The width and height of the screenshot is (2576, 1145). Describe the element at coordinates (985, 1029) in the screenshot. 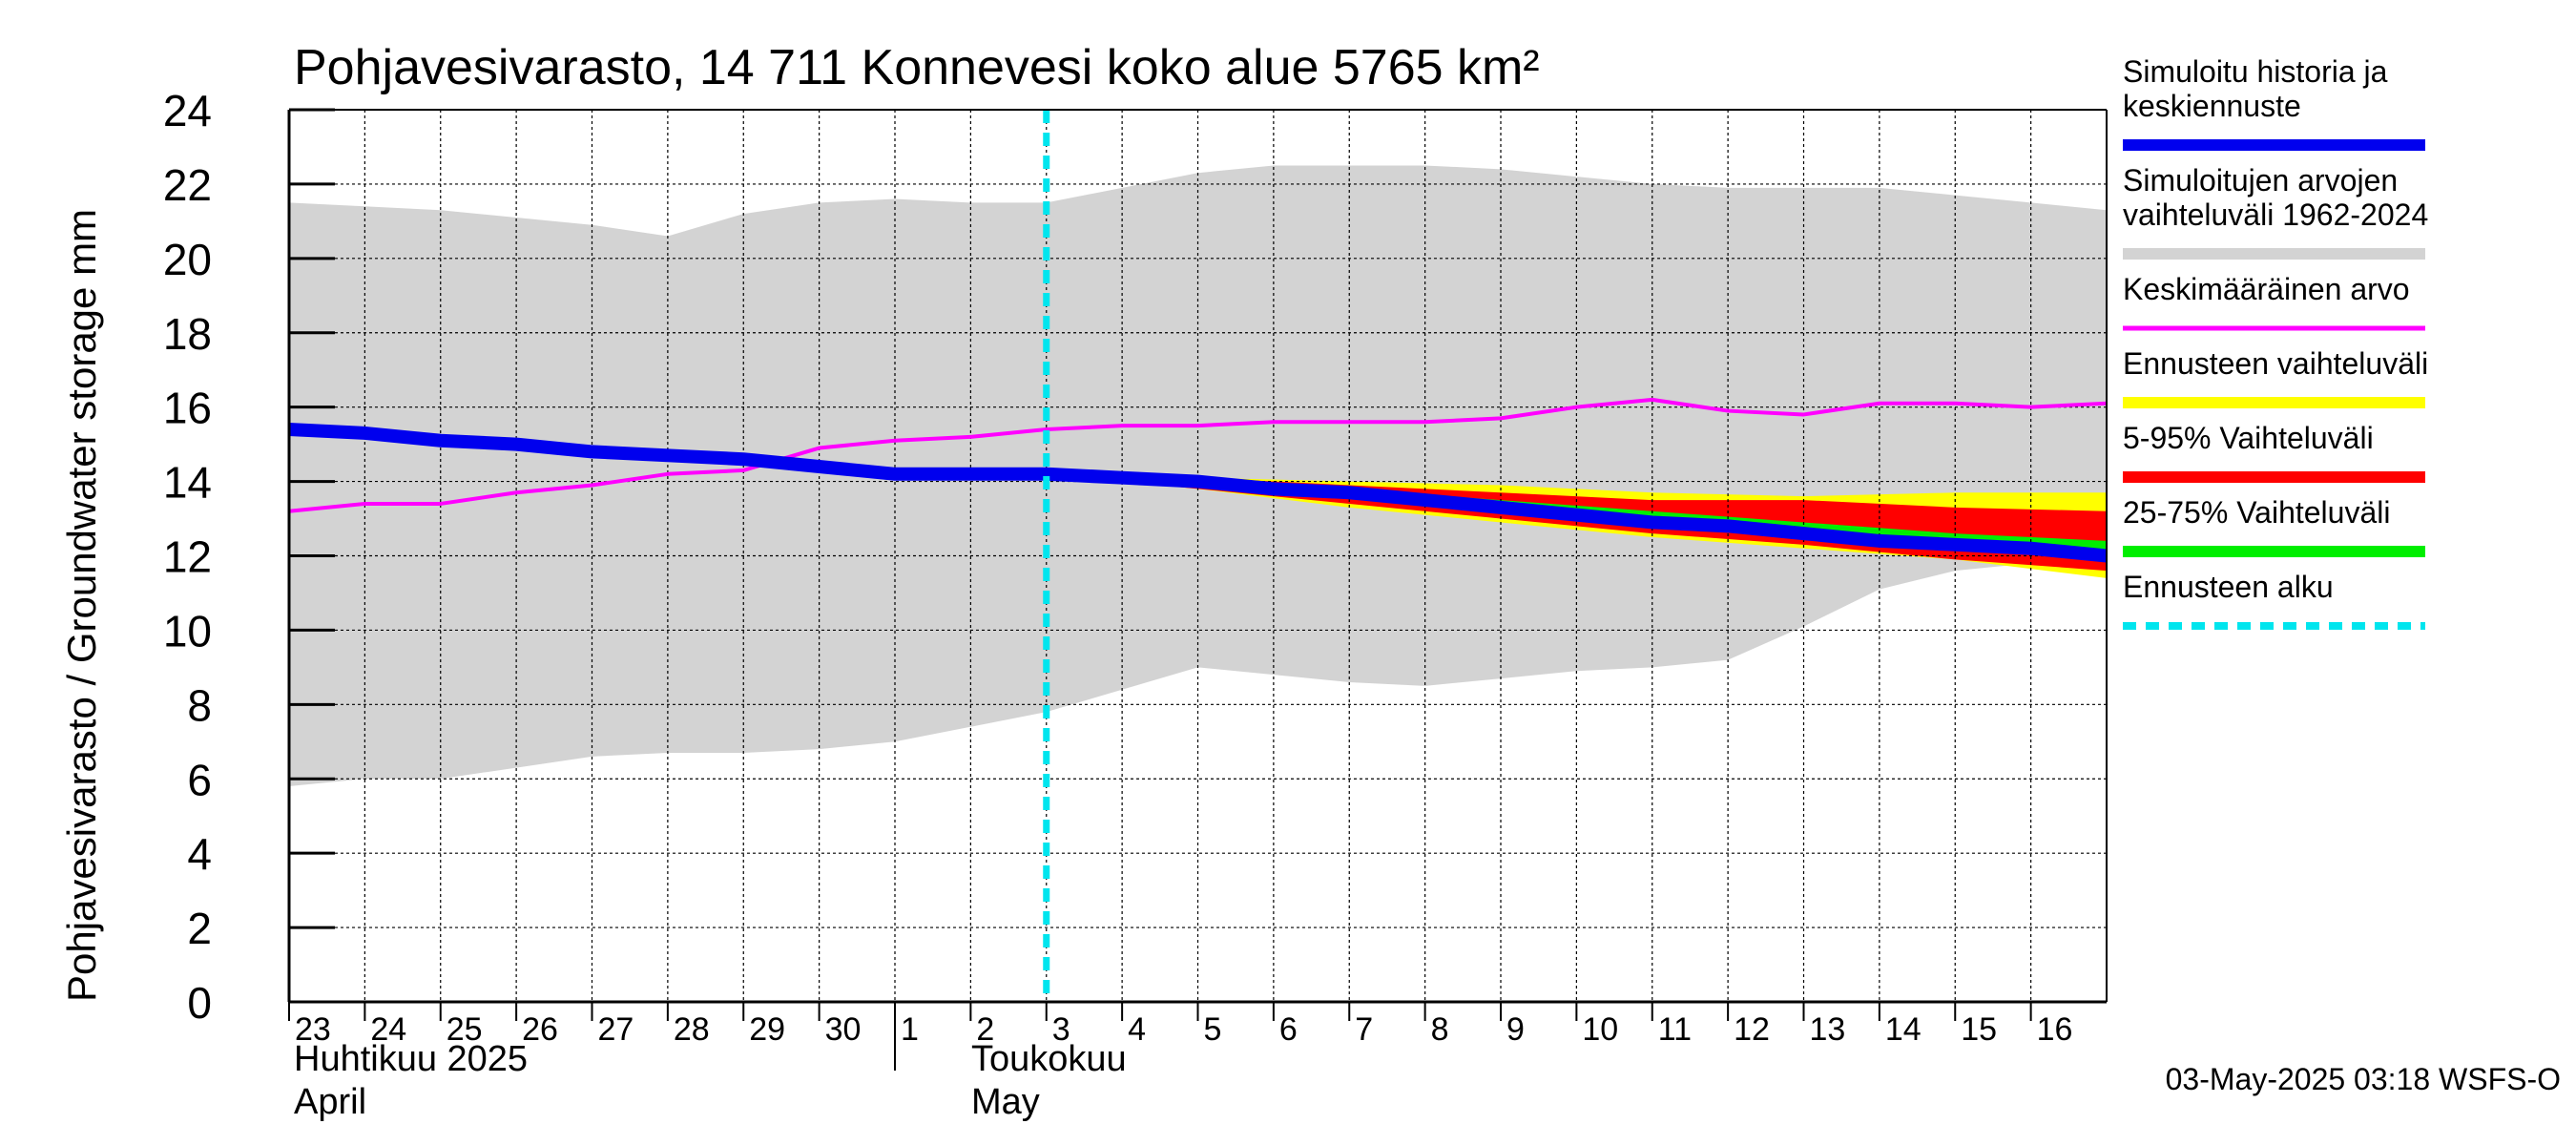

I see `x-tick-label: 2` at that location.